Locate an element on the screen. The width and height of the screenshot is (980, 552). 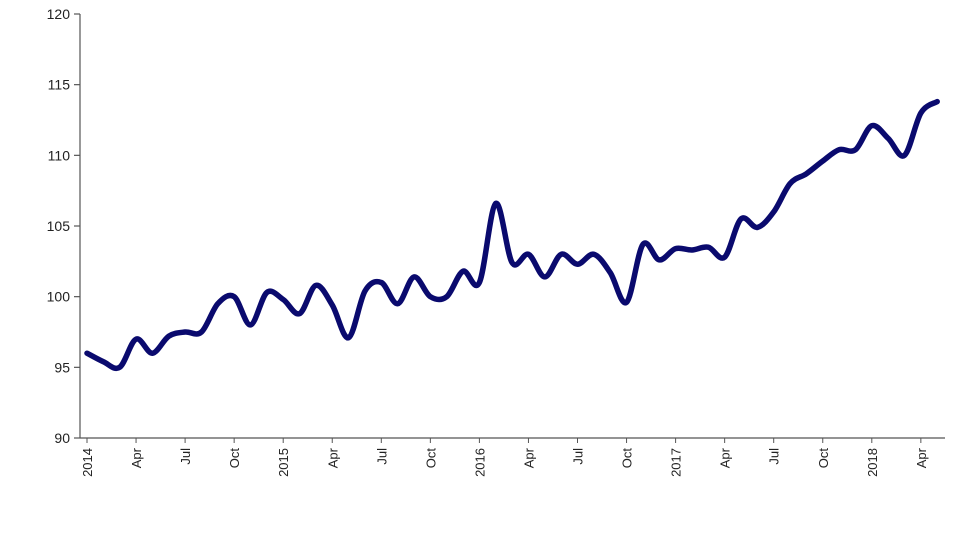
x-tick-label: 2017 is located at coordinates (676, 462).